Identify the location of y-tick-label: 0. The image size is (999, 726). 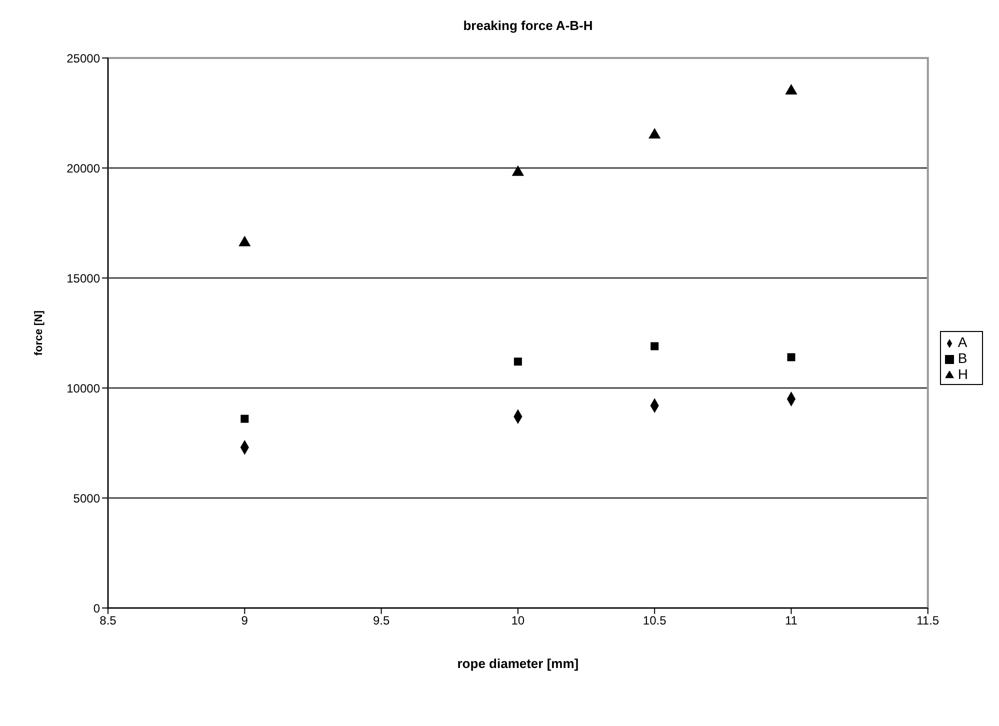
(96, 608).